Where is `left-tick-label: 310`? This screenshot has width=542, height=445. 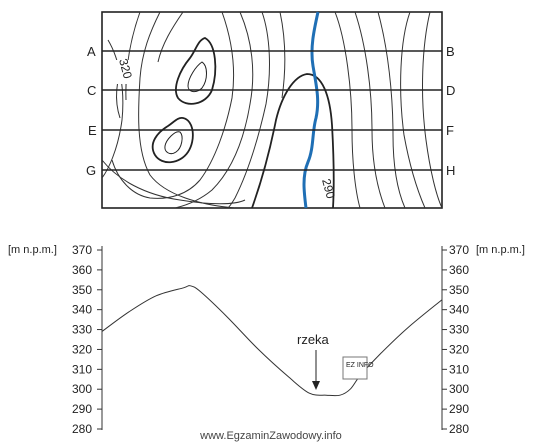
left-tick-label: 310 is located at coordinates (82, 369).